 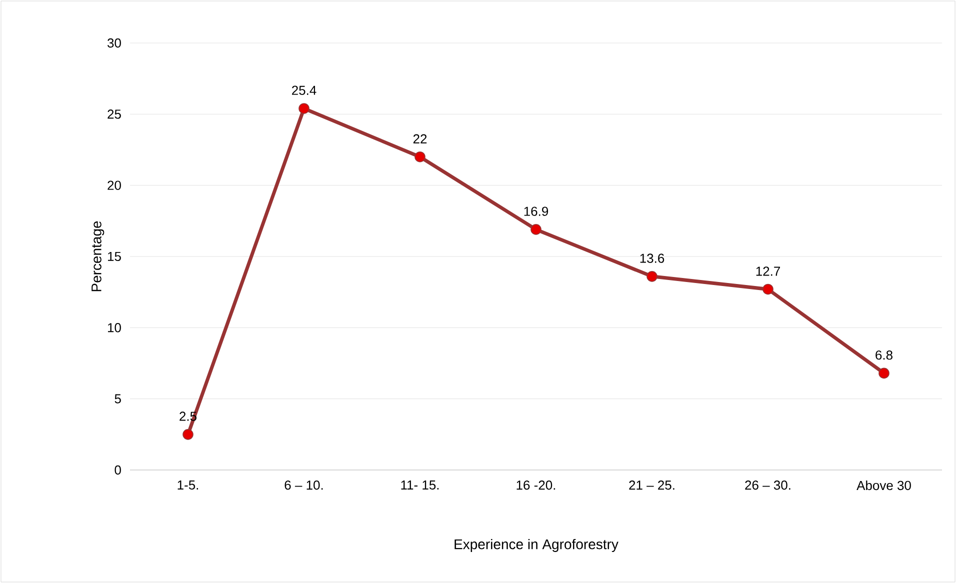 I want to click on x-tick-label: 1-5., so click(x=188, y=485).